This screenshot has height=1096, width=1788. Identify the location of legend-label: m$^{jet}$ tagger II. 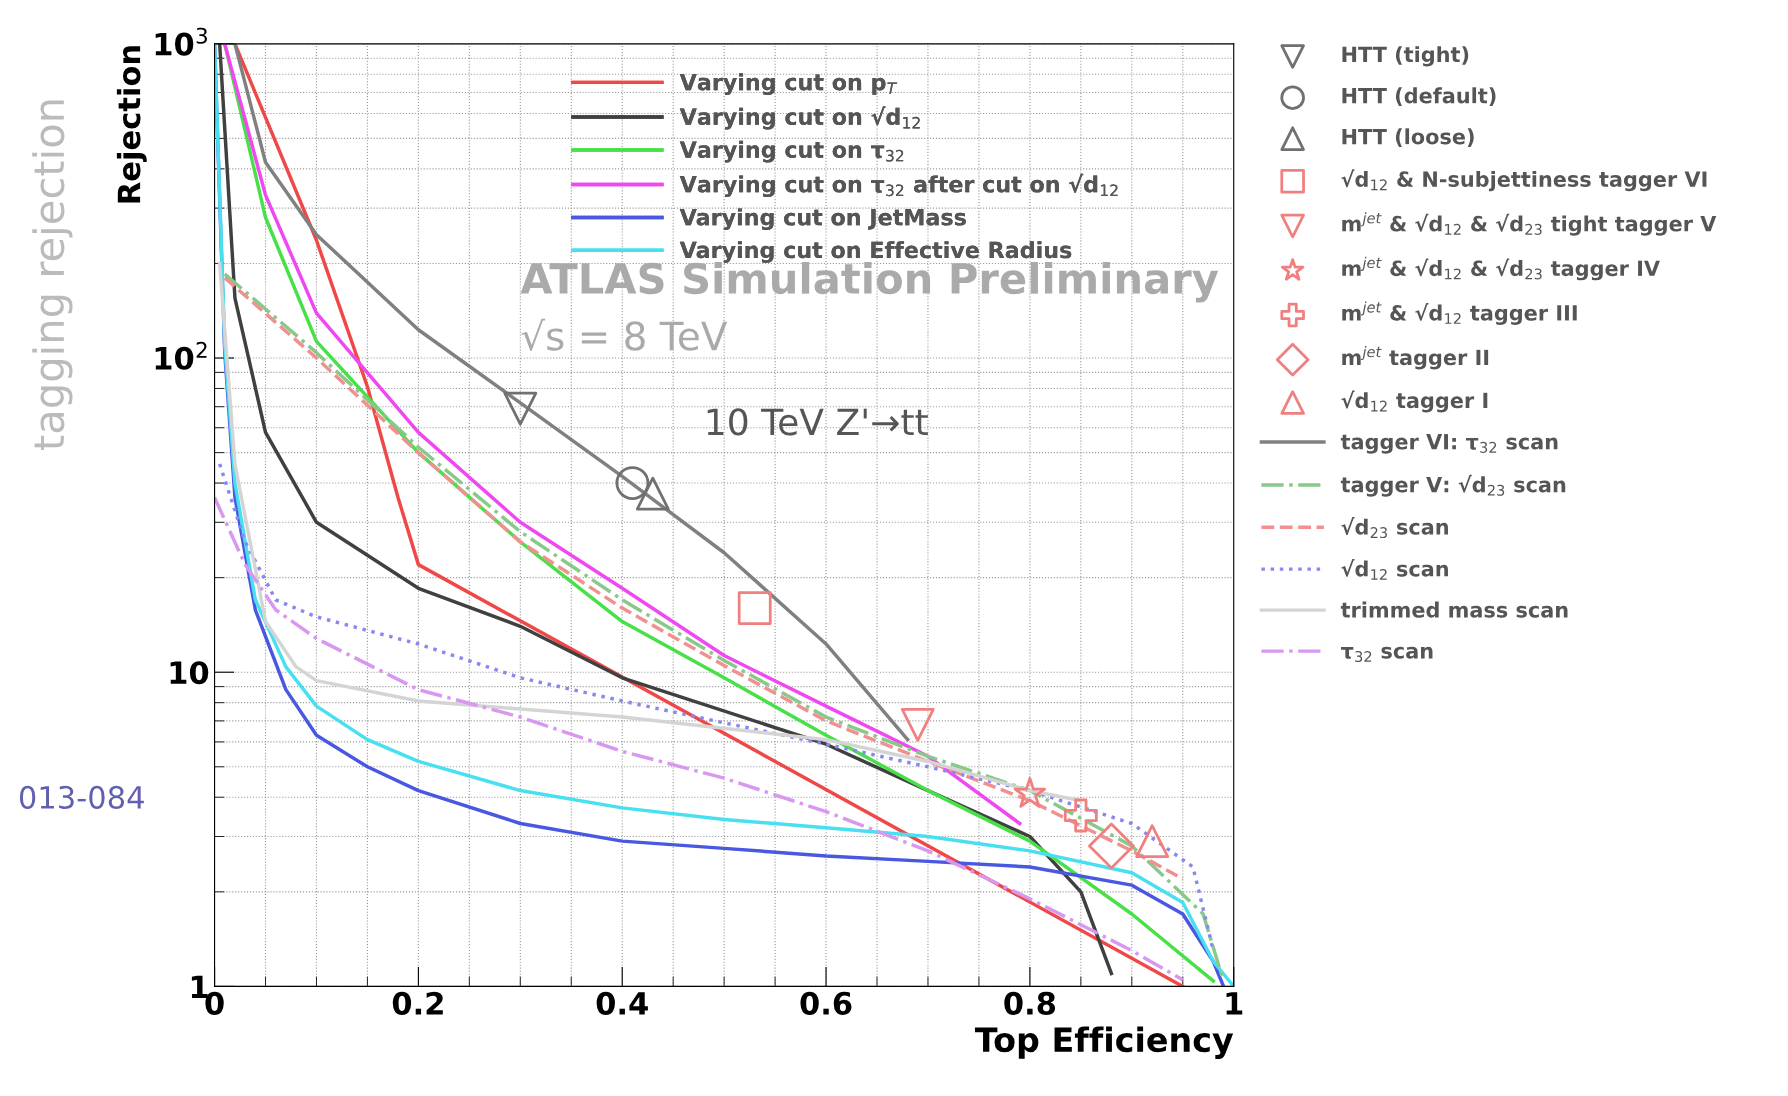
(1415, 357).